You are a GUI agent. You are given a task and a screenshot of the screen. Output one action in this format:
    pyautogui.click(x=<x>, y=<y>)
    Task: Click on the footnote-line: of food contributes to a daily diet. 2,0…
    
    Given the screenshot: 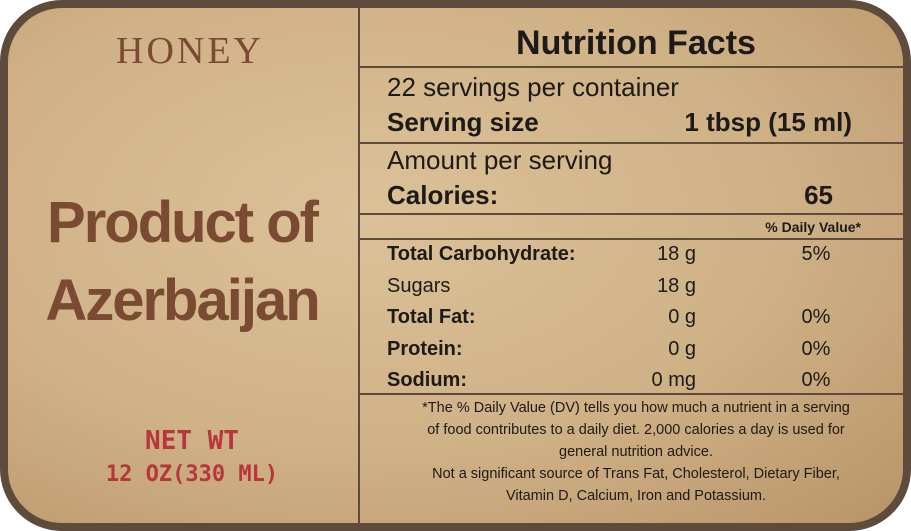 What is the action you would take?
    pyautogui.click(x=636, y=430)
    